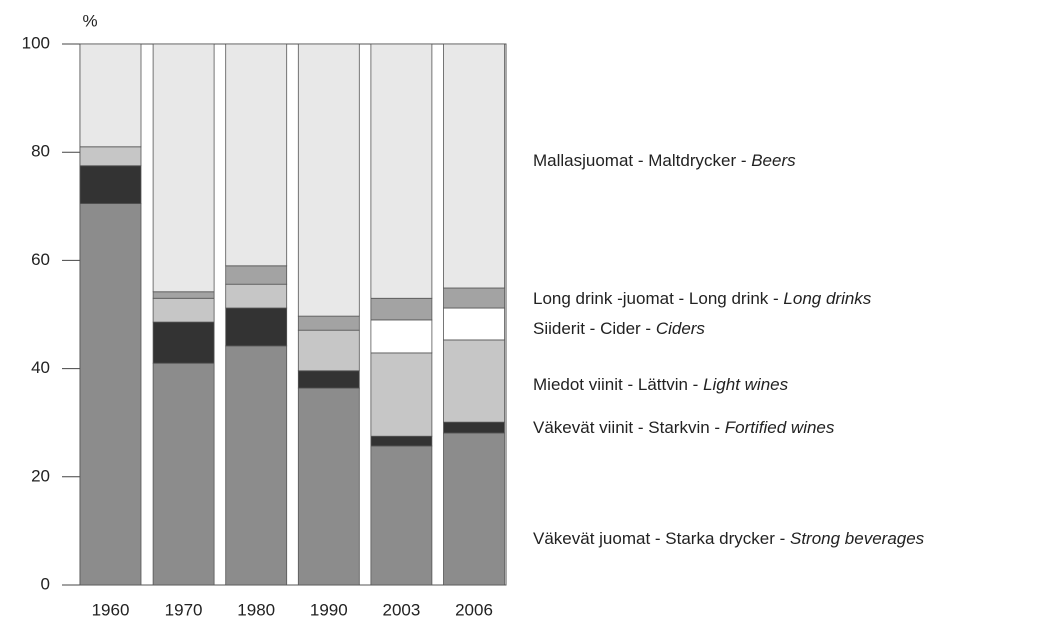 This screenshot has width=1046, height=622. What do you see at coordinates (45, 583) in the screenshot?
I see `y-tick-label: 0` at bounding box center [45, 583].